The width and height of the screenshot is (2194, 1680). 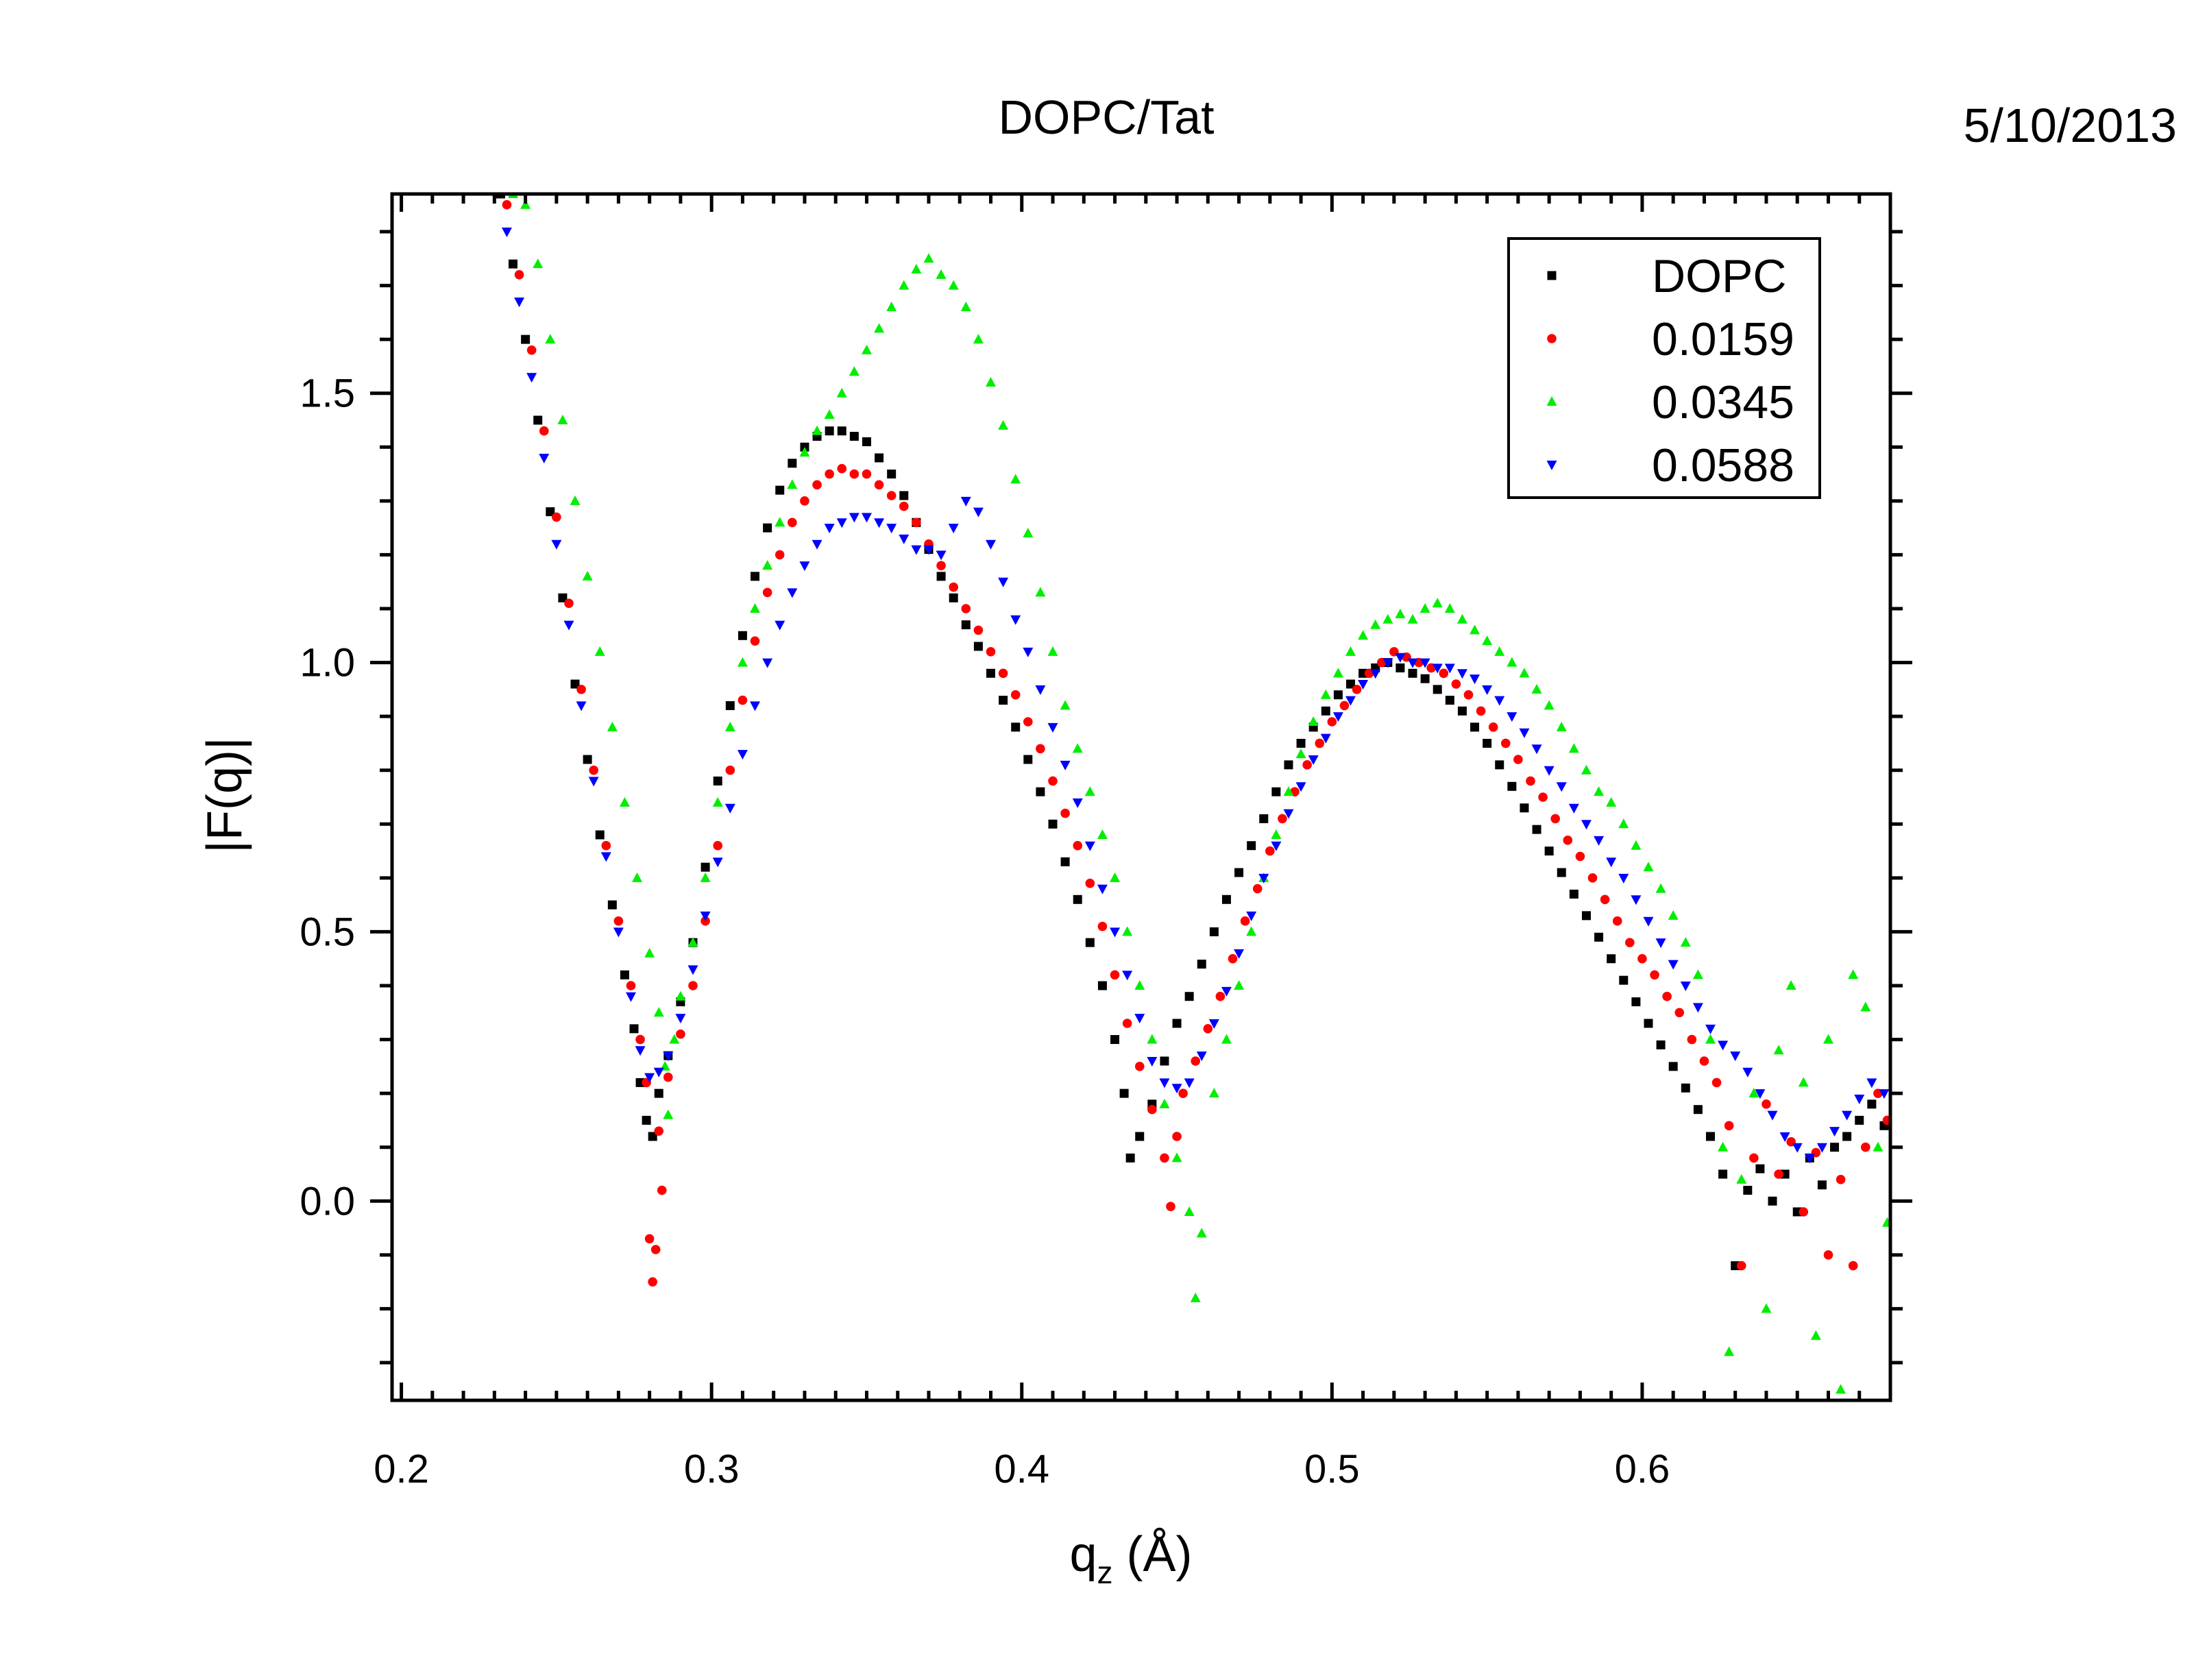 I want to click on x-axis-label: qz (Å), so click(x=1130, y=1558).